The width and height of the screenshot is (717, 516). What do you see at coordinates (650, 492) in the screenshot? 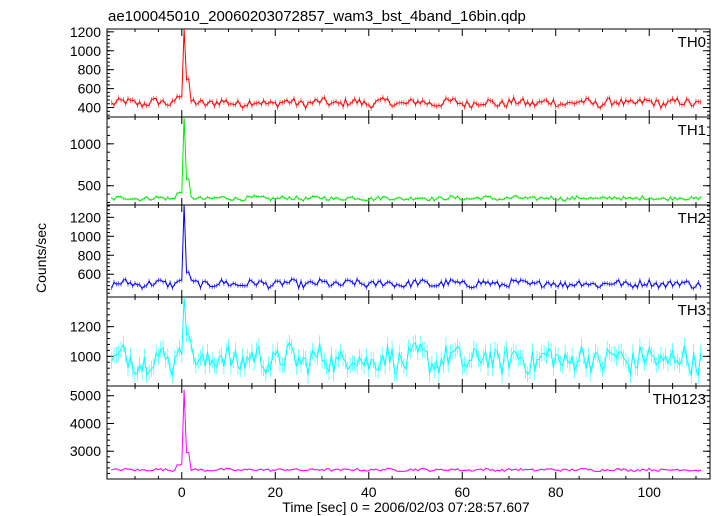
I see `x-tick-label: 100` at bounding box center [650, 492].